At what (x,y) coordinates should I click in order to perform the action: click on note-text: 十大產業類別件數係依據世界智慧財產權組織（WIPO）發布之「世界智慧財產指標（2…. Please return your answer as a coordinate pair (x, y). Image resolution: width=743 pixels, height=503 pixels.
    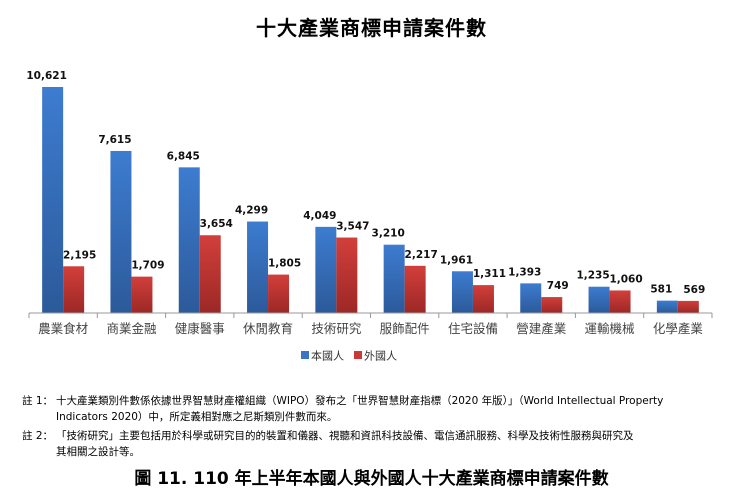
    Looking at the image, I should click on (360, 401).